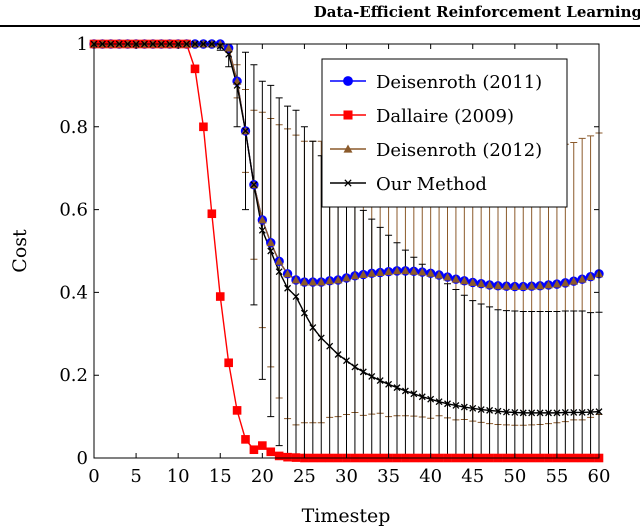  Describe the element at coordinates (73, 292) in the screenshot. I see `y-tick-label: 0.4` at that location.